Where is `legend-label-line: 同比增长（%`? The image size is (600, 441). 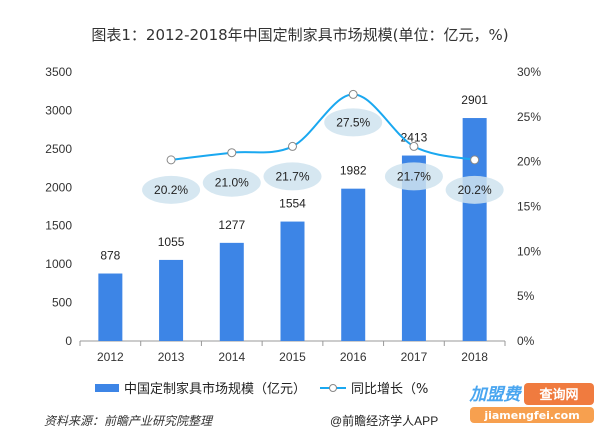 legend-label-line: 同比增长（% is located at coordinates (389, 389).